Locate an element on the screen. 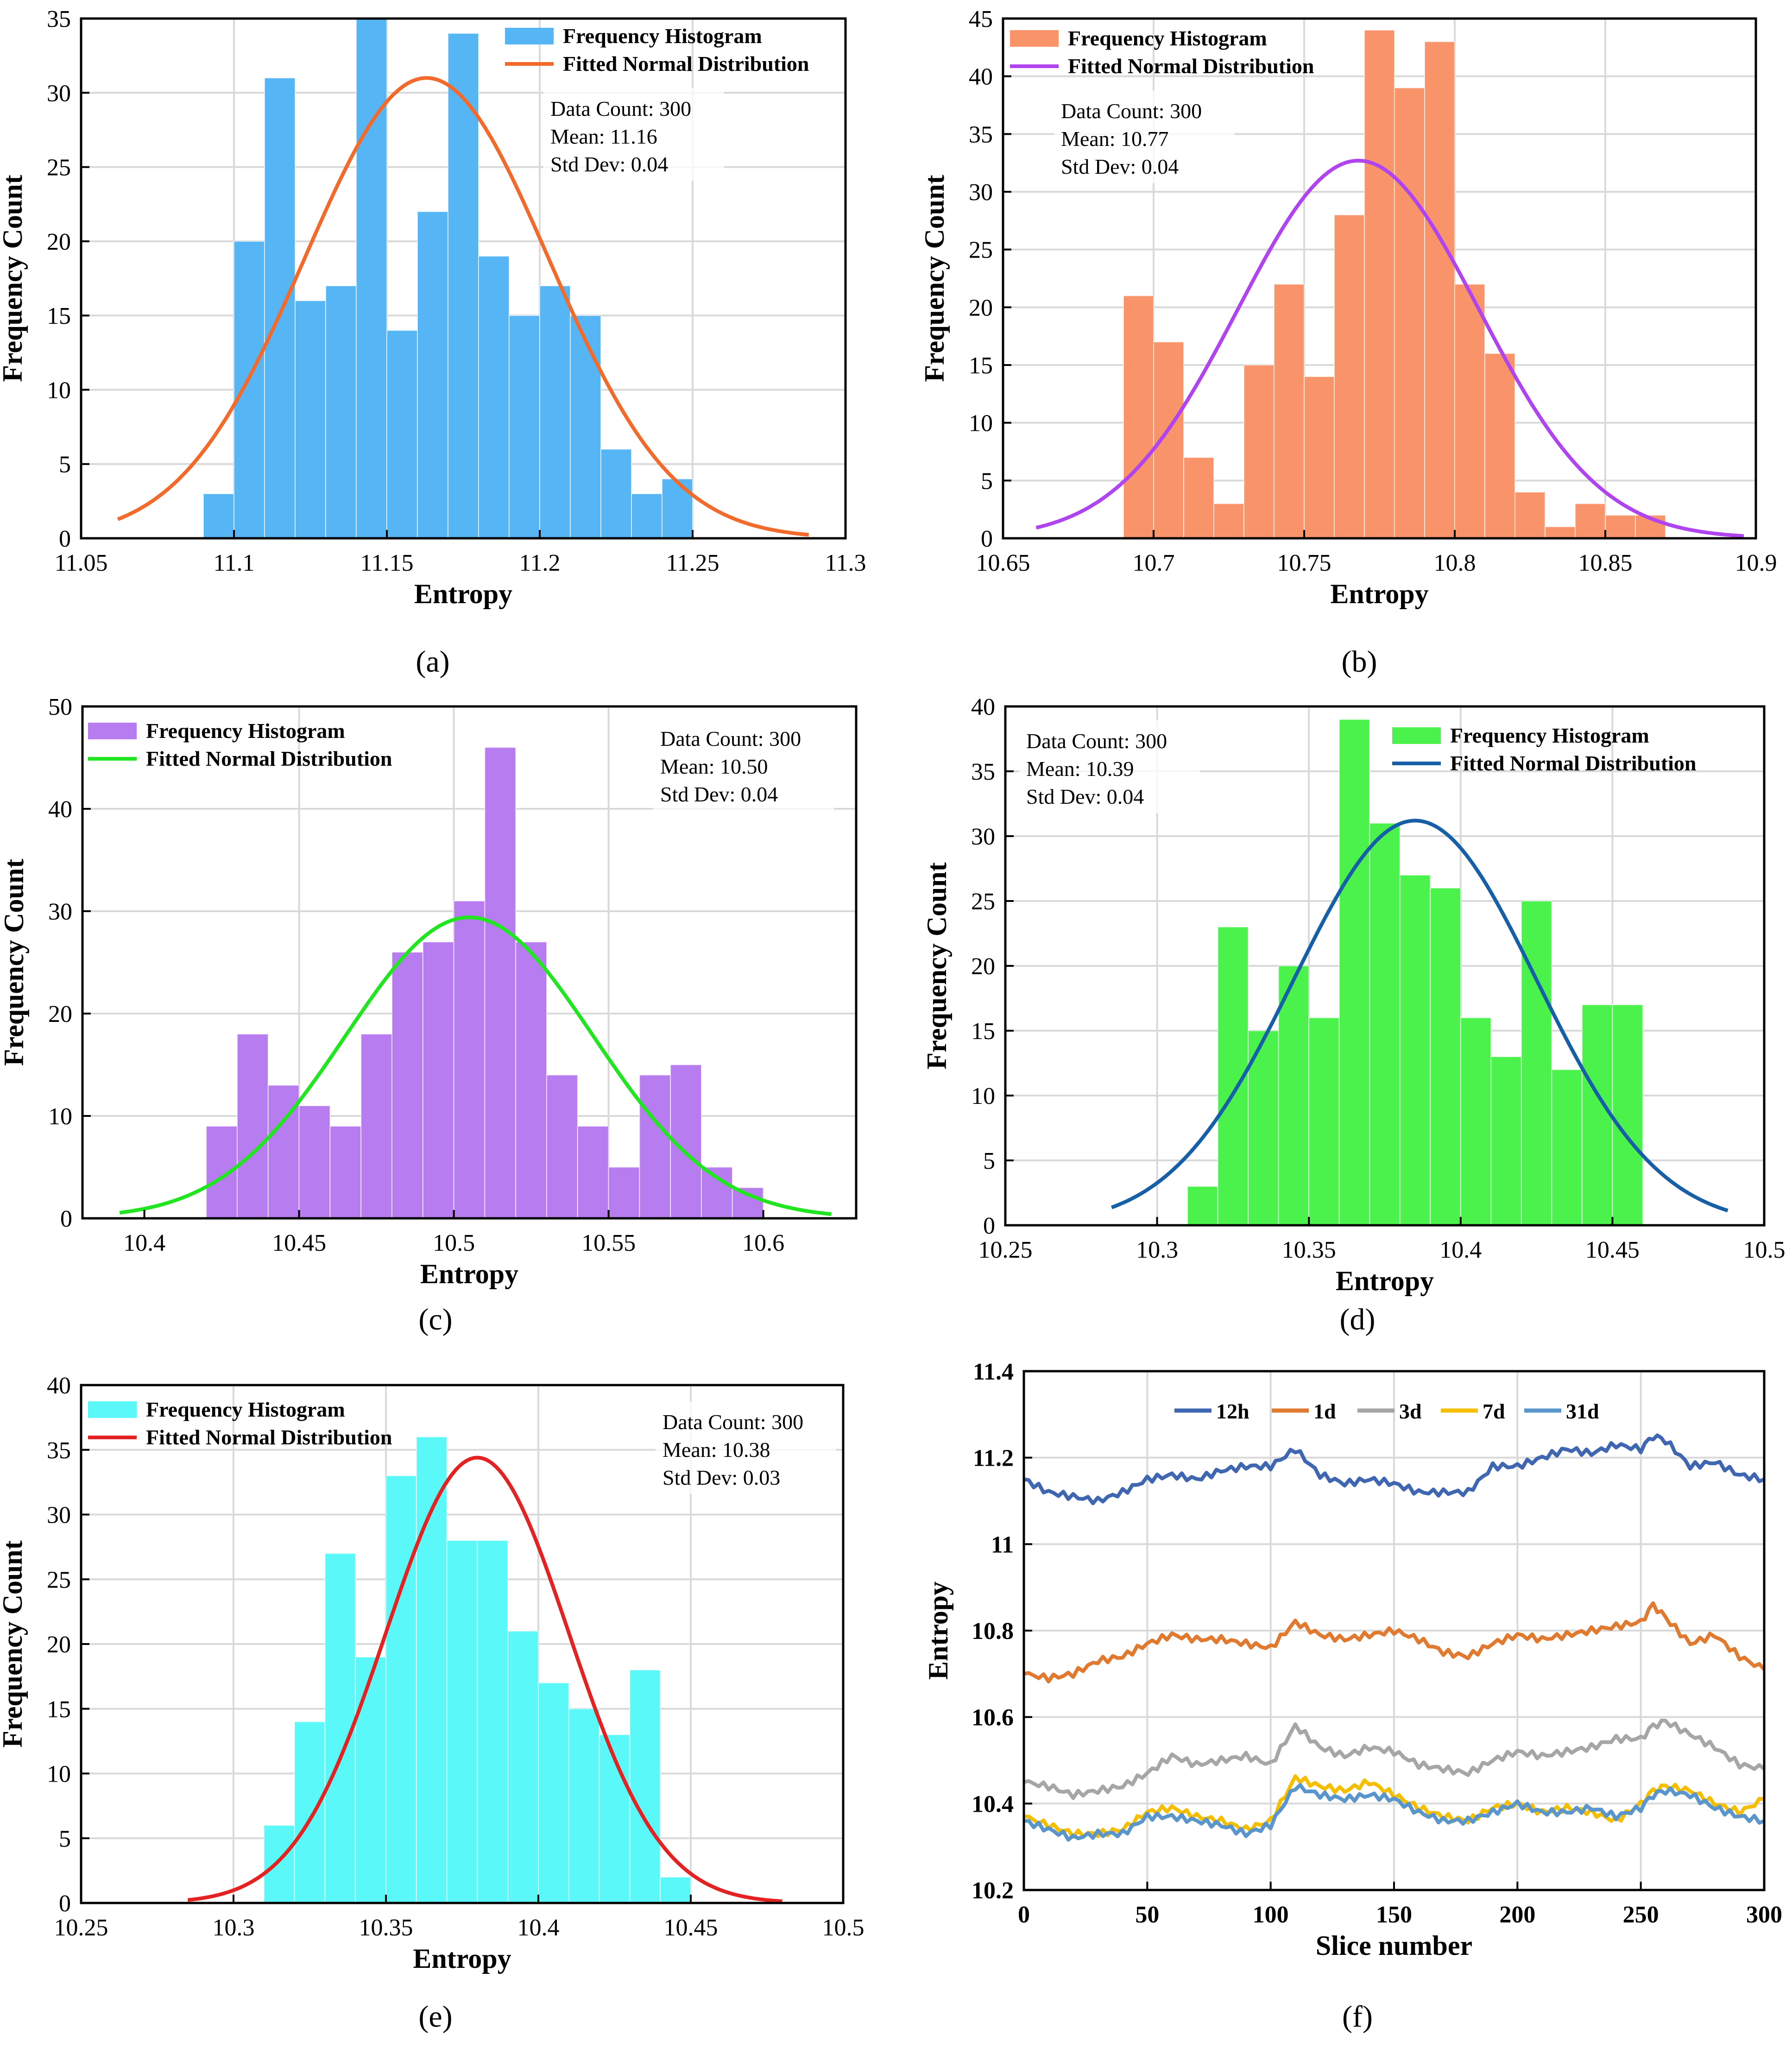  x-tick-label: 0 is located at coordinates (1024, 1915).